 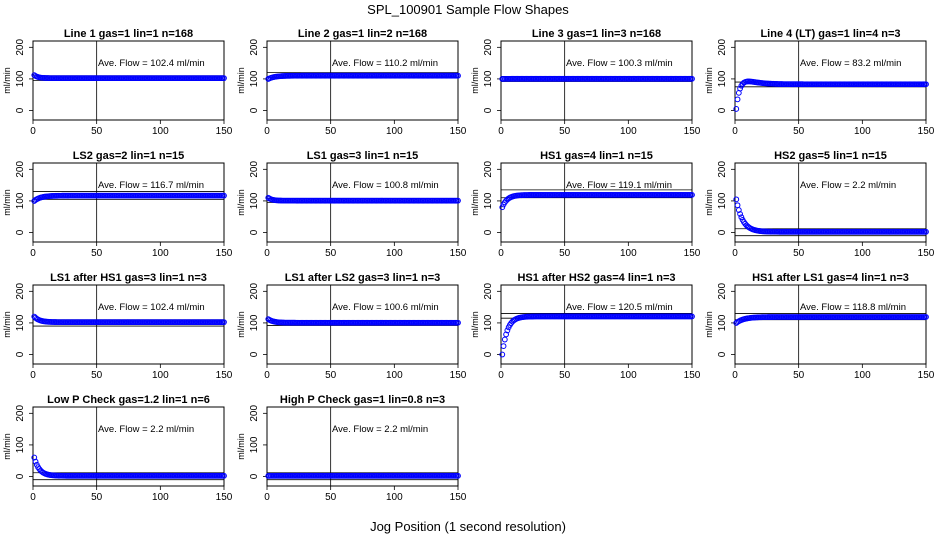 I want to click on average-flow-annotation: Ave. Flow = 118.8 ml/min, so click(x=853, y=307).